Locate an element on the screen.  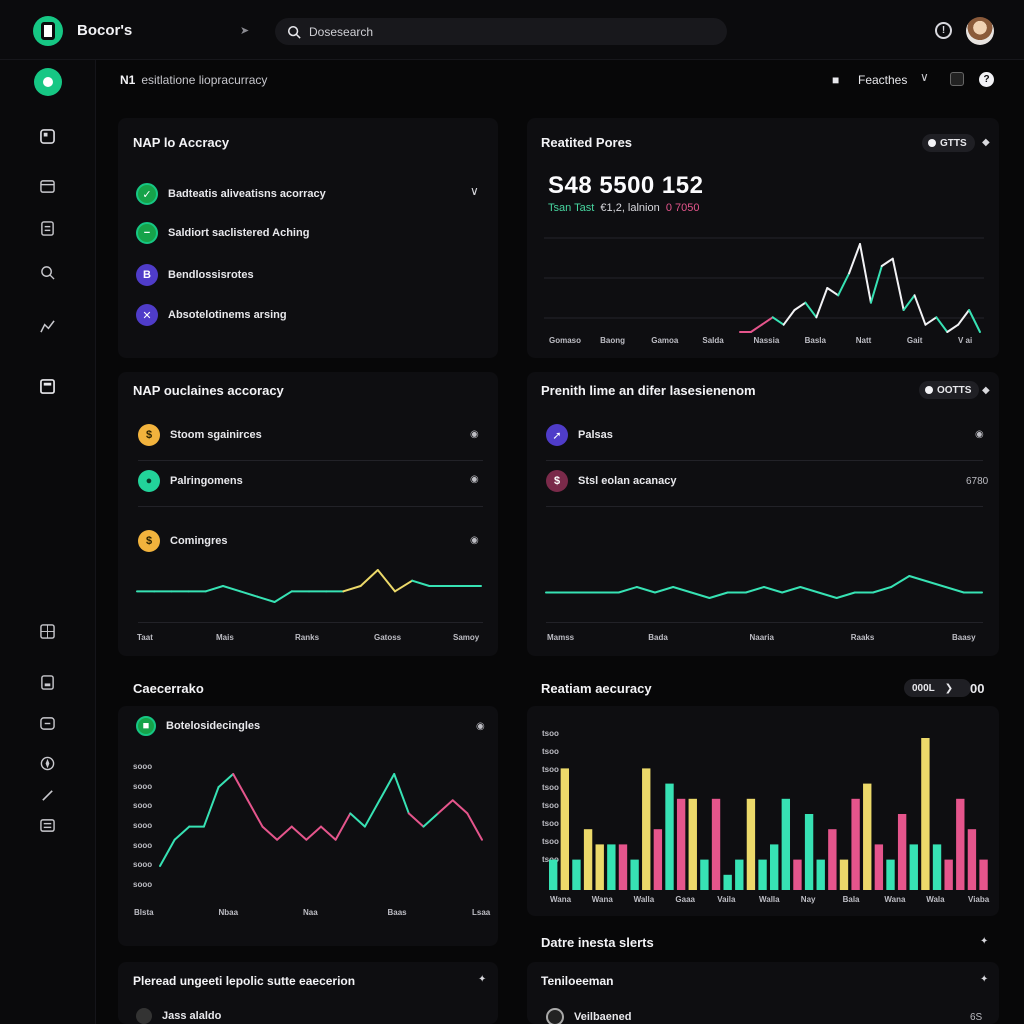
sidebar-logo-icon is located at coordinates (48, 82).